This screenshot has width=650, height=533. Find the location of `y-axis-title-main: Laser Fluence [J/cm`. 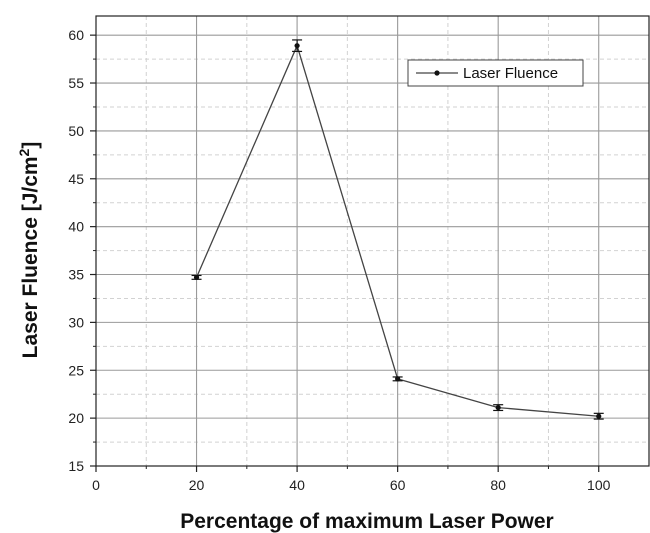

y-axis-title-main: Laser Fluence [J/cm is located at coordinates (30, 257).